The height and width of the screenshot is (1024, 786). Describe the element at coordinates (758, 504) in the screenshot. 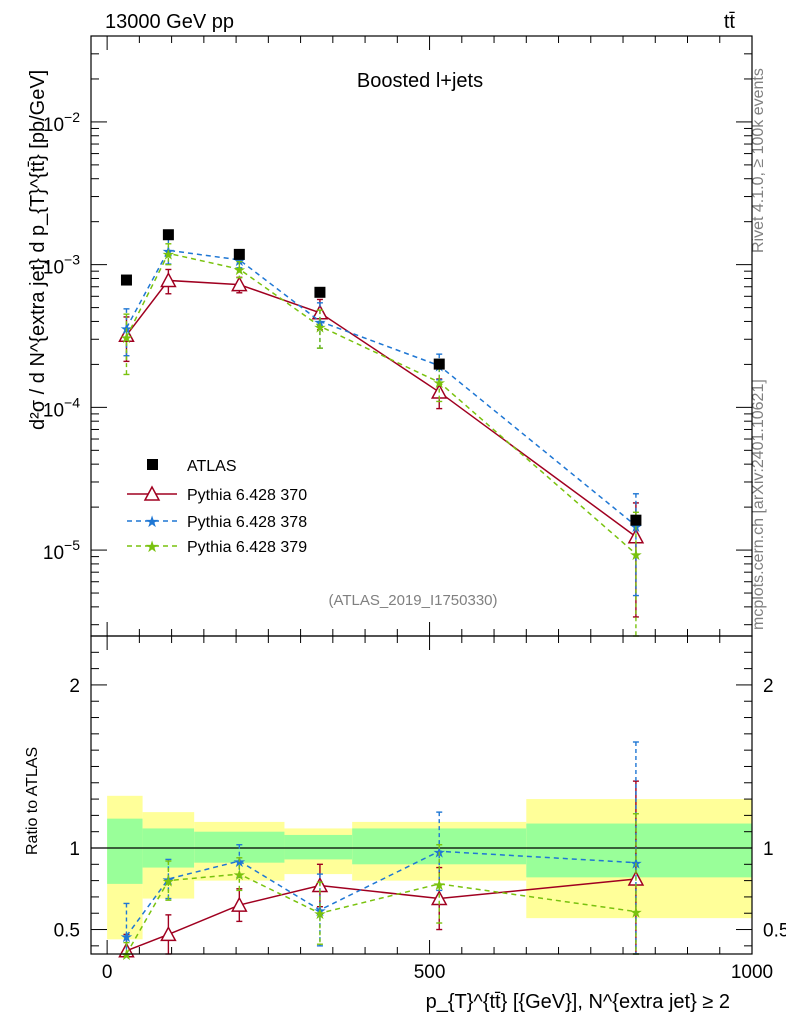

I see `mcplots-label: mcplots.cern.ch [arXiv:2401.10621]` at that location.